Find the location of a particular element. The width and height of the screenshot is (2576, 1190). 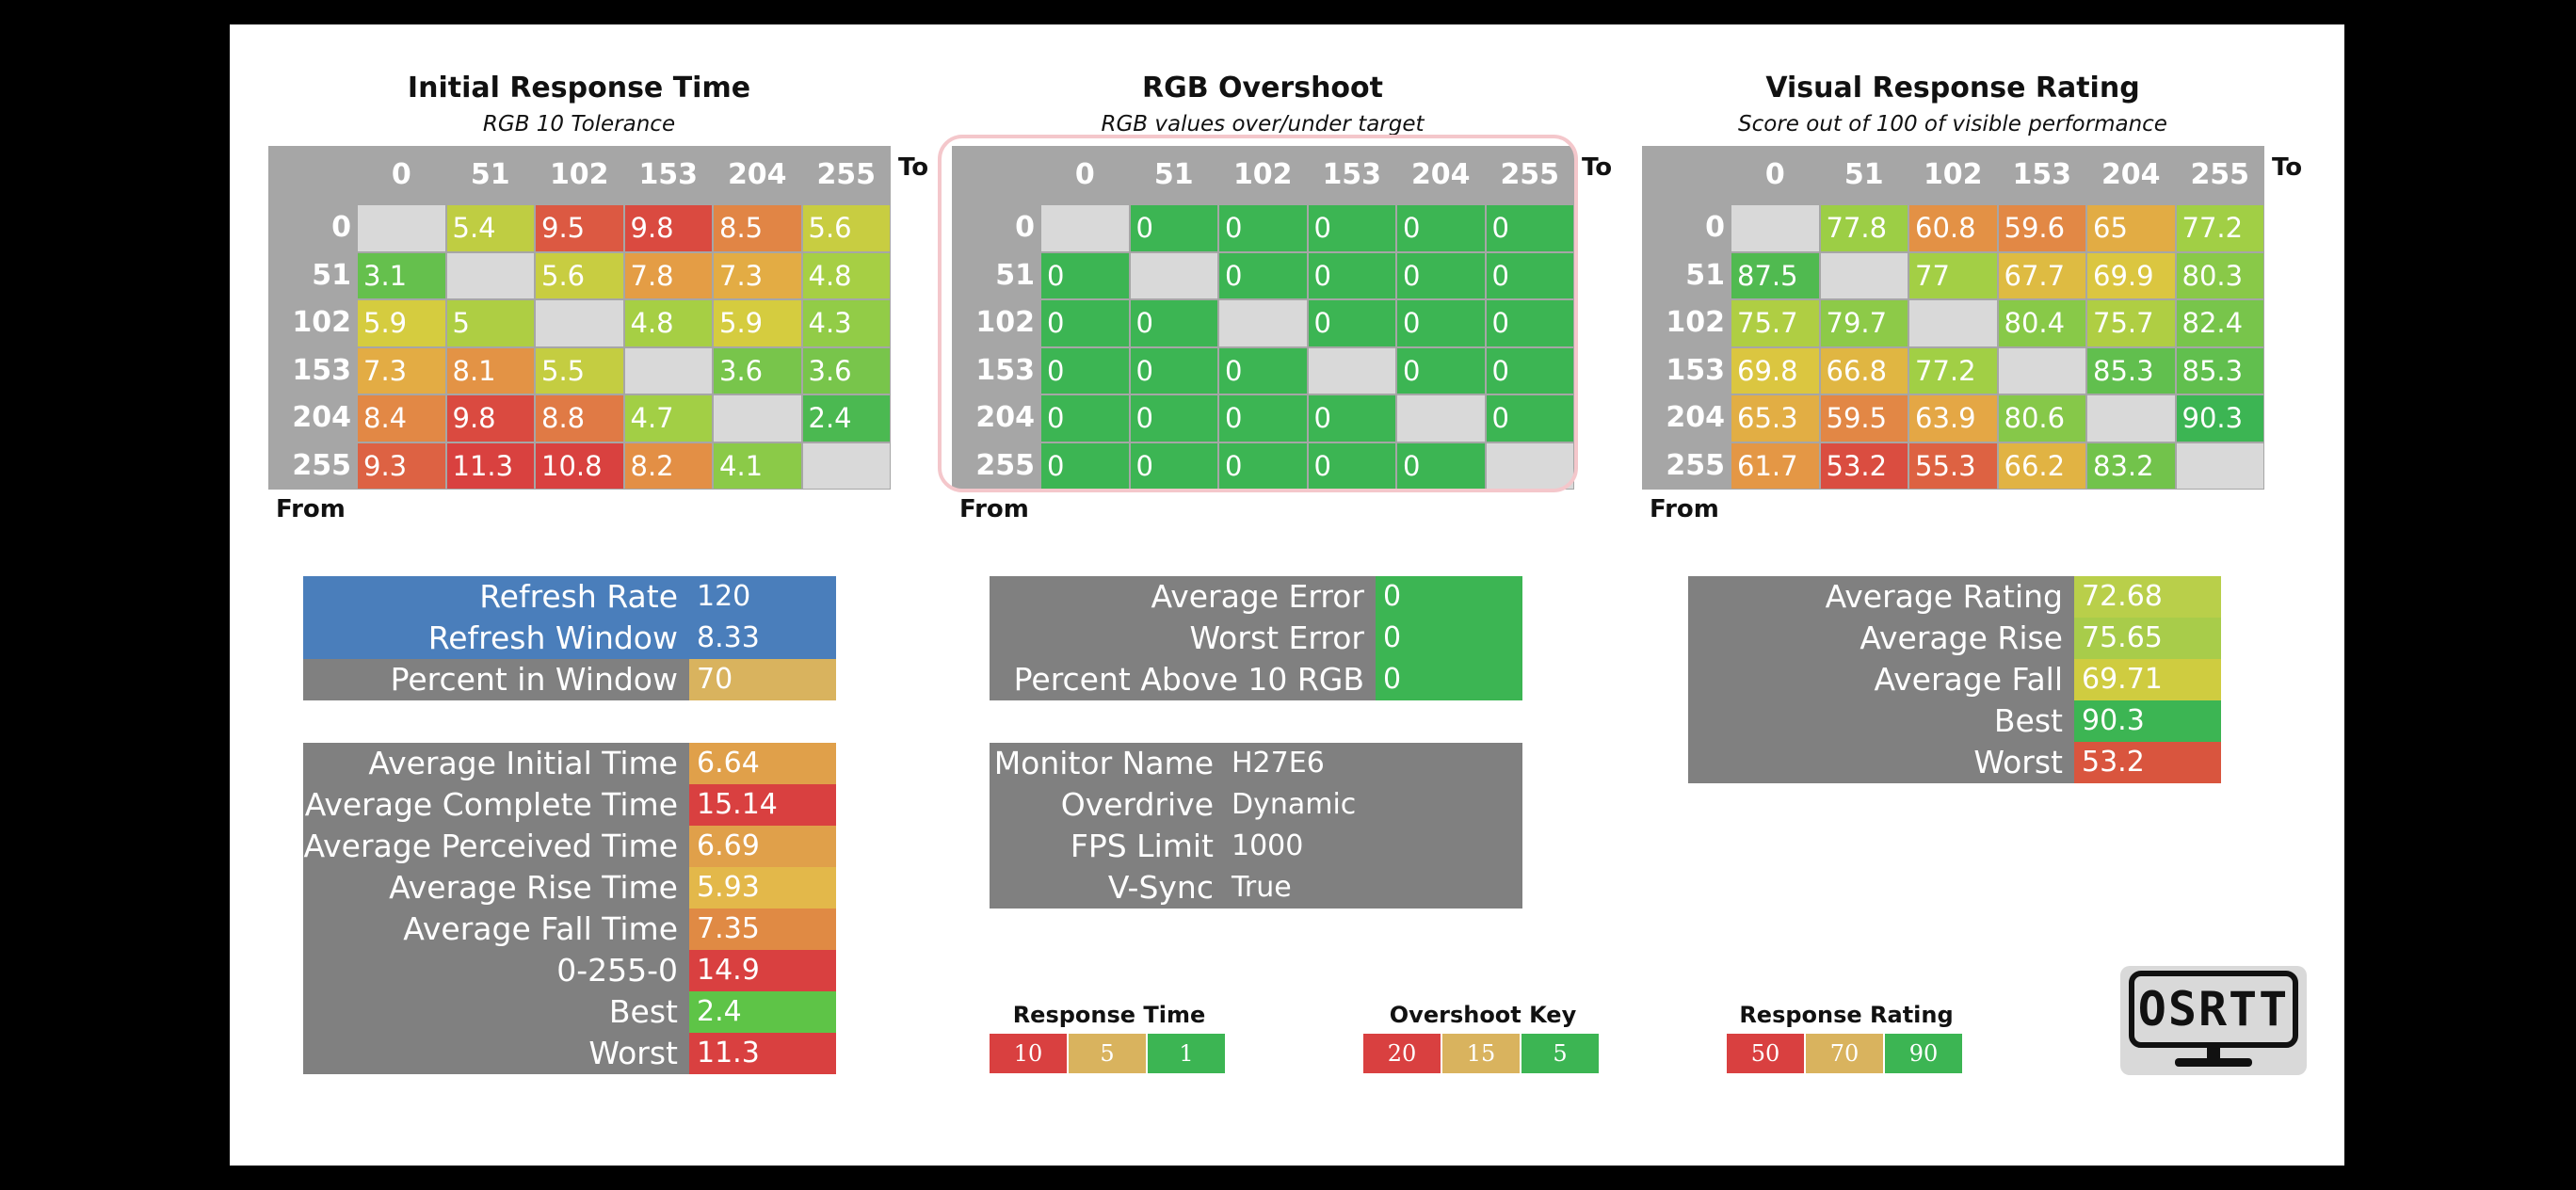

overshoot-row-header: 153 is located at coordinates (1005, 370).